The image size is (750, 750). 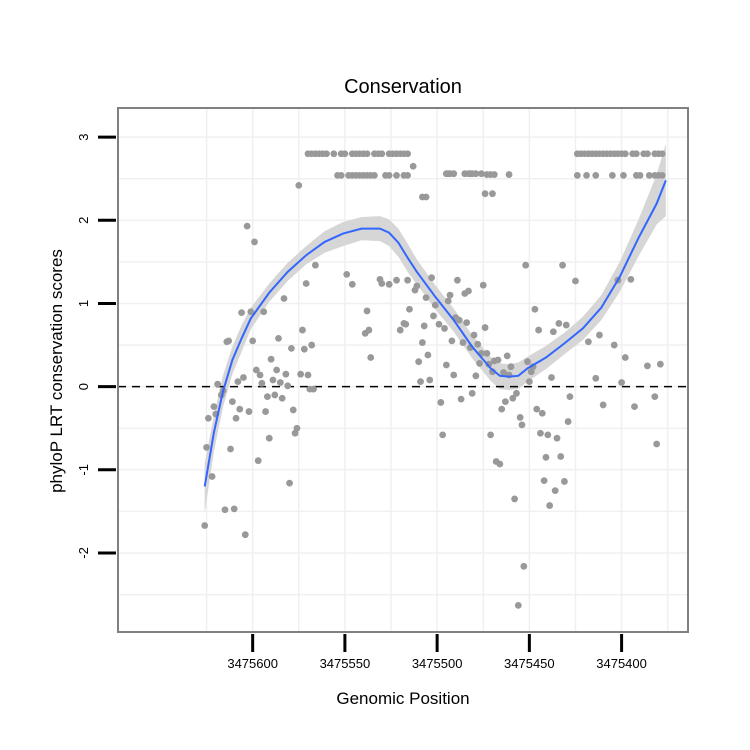 What do you see at coordinates (345, 663) in the screenshot?
I see `x-tick-label: 3475550` at bounding box center [345, 663].